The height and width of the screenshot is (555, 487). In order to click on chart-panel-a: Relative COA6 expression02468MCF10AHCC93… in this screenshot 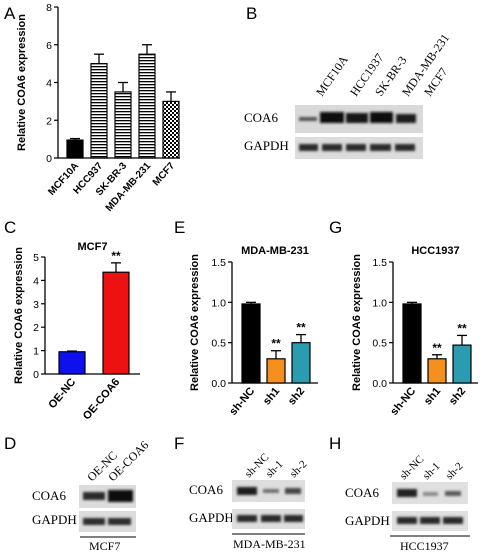, I will do `click(98, 108)`.